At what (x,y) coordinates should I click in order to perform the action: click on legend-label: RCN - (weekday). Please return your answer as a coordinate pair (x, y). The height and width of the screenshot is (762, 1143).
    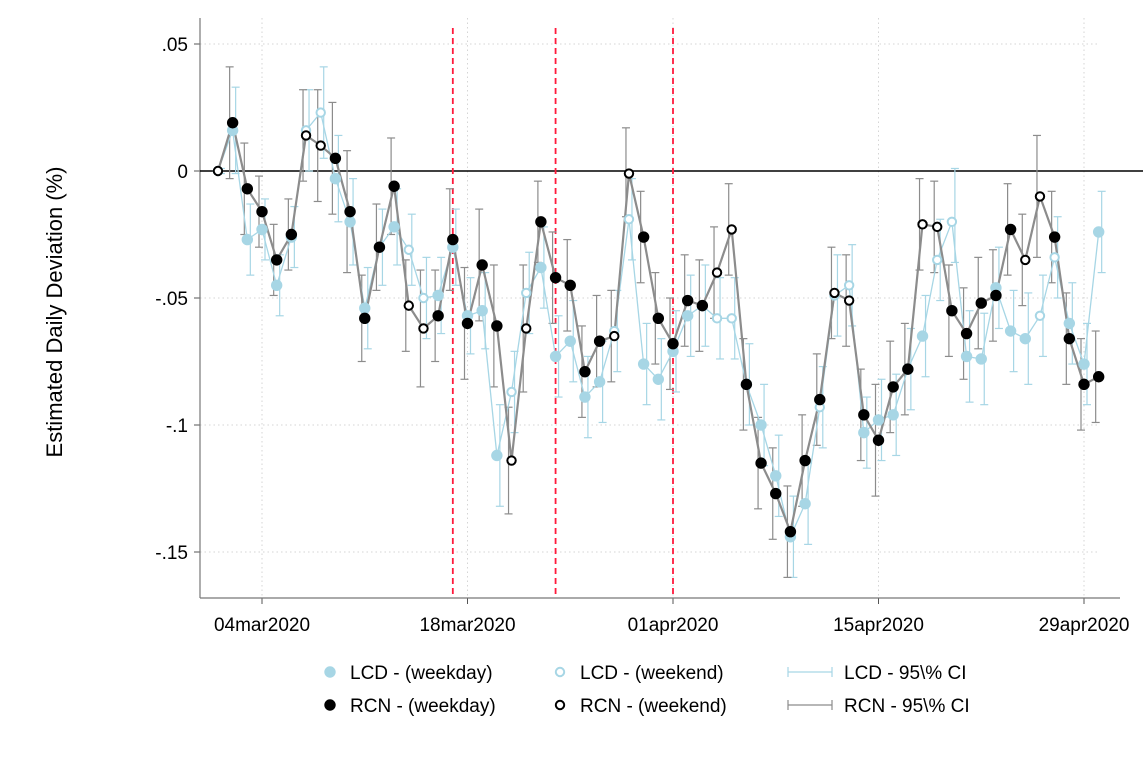
    Looking at the image, I should click on (423, 706).